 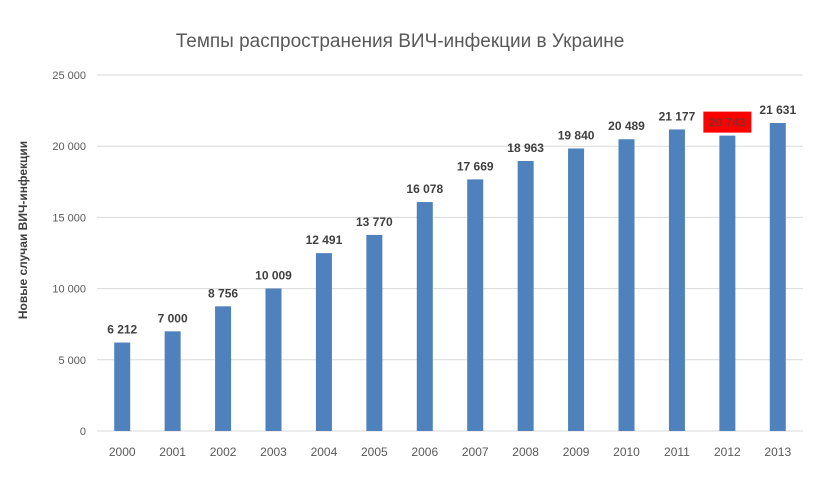 What do you see at coordinates (525, 296) in the screenshot?
I see `bar-2008` at bounding box center [525, 296].